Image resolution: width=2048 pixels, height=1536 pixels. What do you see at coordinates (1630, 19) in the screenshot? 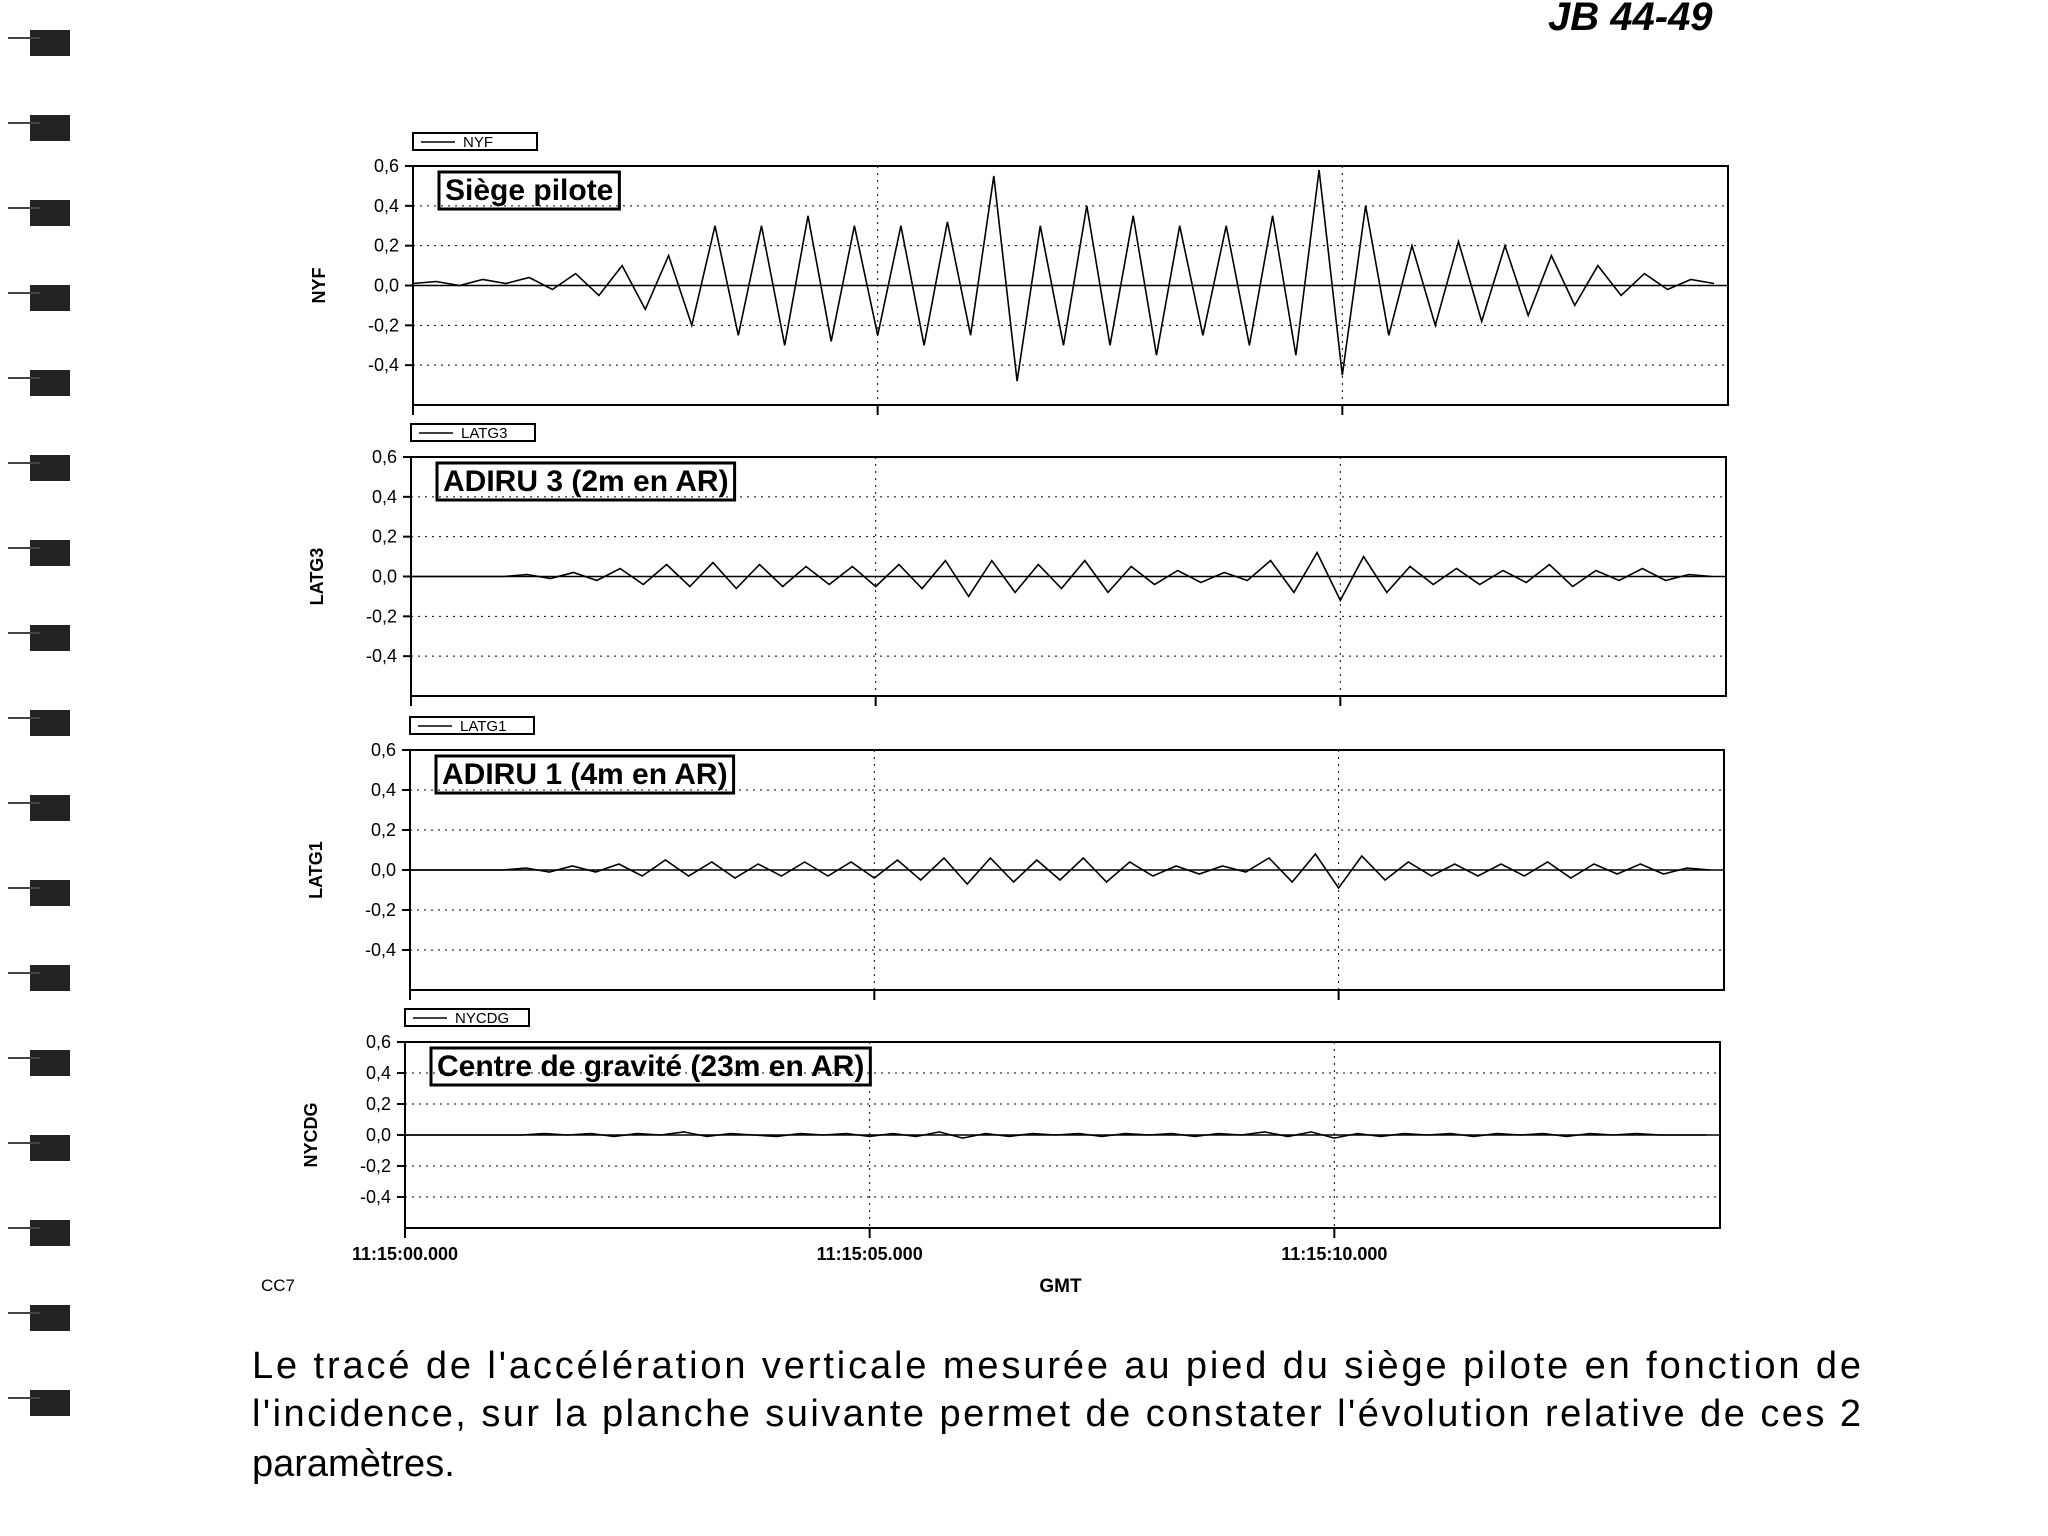
I see `handwritten-reference: JB 44-49` at bounding box center [1630, 19].